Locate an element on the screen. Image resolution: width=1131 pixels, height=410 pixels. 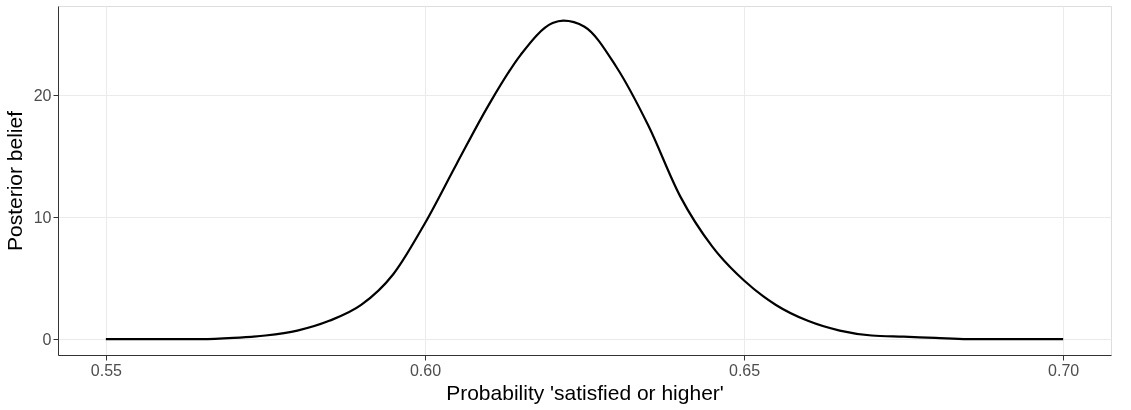
x-tick-label: 0.55 is located at coordinates (106, 370).